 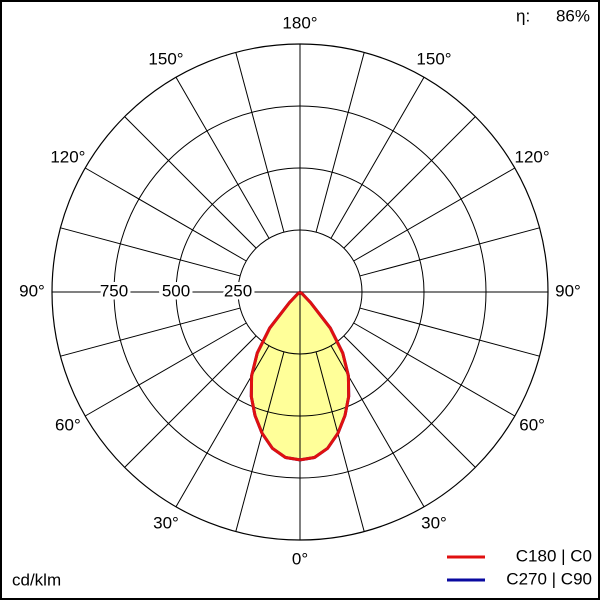 I want to click on curve-layer, so click(x=300, y=376).